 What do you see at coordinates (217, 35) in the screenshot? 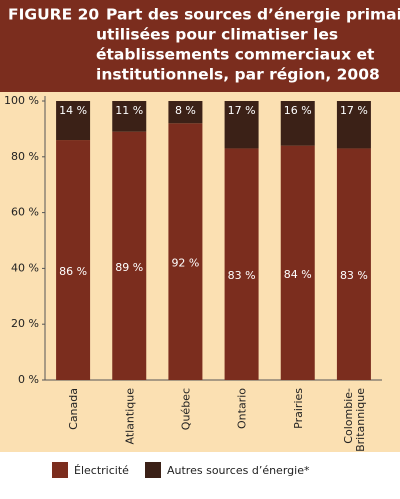
I see `chart-title: utilisées pour climatiser les` at bounding box center [217, 35].